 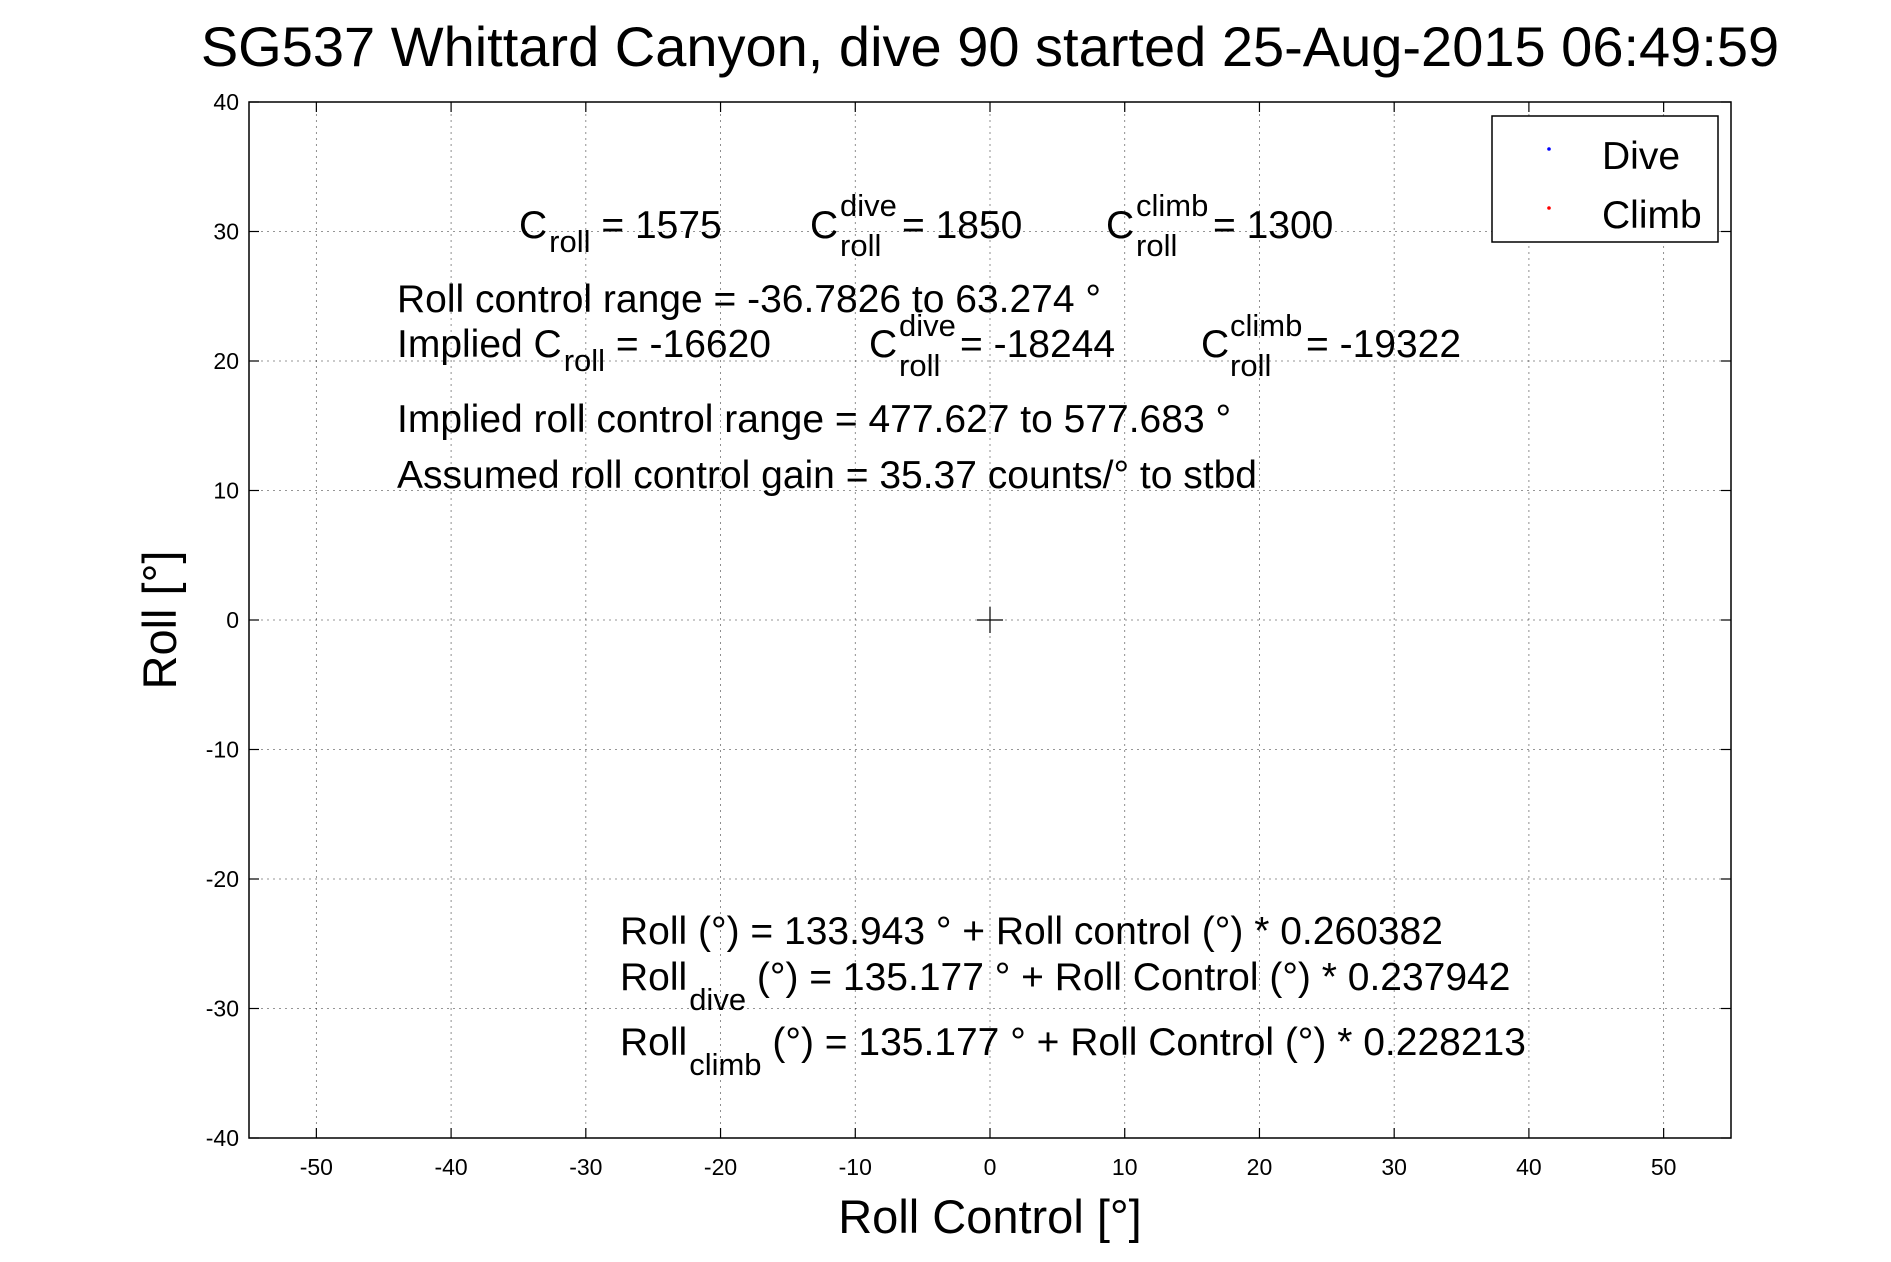 I want to click on x-tick-label: 50, so click(x=1664, y=1167).